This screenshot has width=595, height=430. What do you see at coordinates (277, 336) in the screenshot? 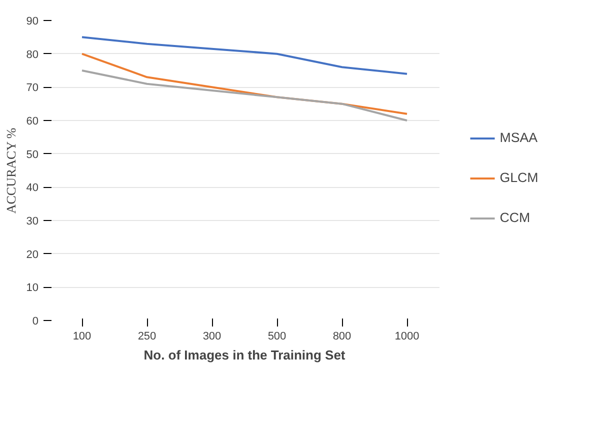
I see `x-tick-label: 500` at bounding box center [277, 336].